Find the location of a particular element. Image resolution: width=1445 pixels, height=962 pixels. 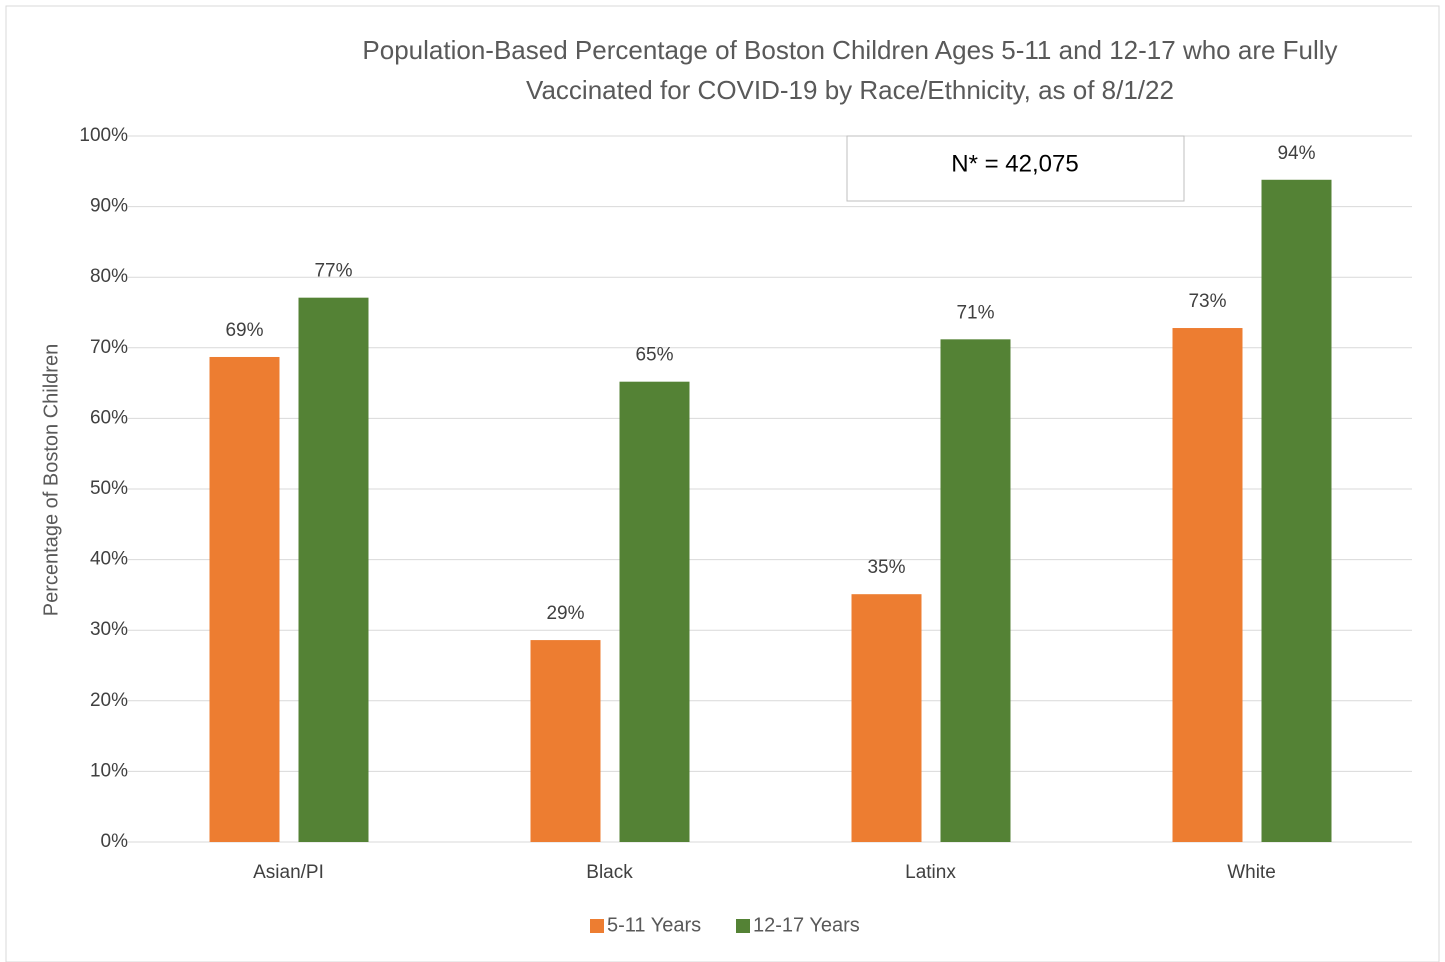

legend-label: 12-17 Years is located at coordinates (806, 925).